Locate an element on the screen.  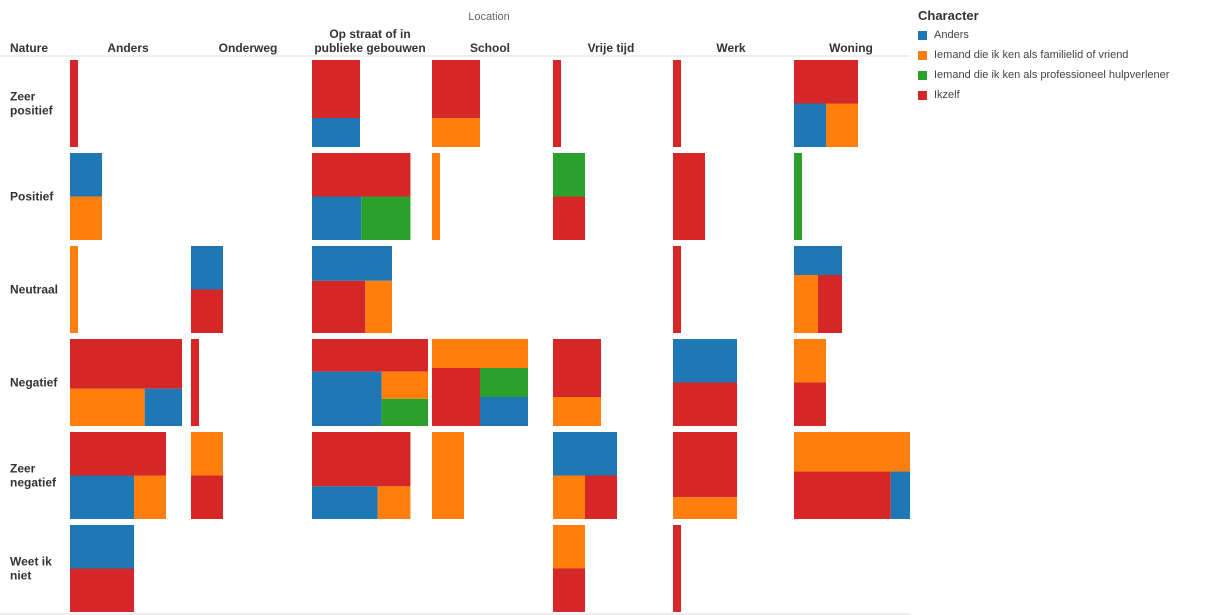
cell-zeer-positief-op-straat-of-in-publieke-gebouwen: Ikzelf: 2Anders: 1 is located at coordinates (336, 103).